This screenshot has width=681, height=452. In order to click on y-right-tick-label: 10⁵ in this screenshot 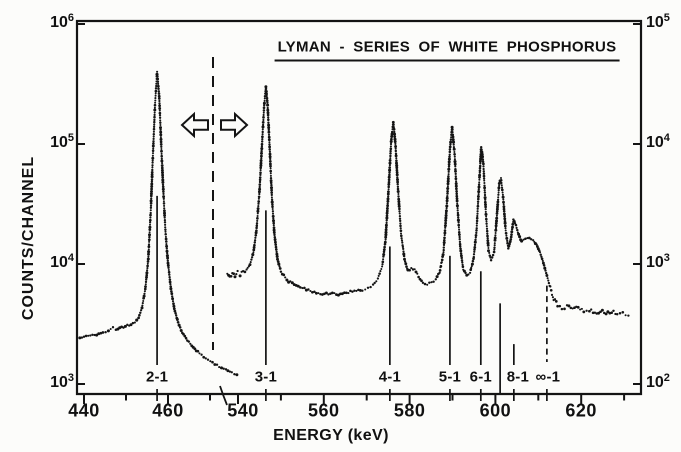, I will do `click(658, 22)`.